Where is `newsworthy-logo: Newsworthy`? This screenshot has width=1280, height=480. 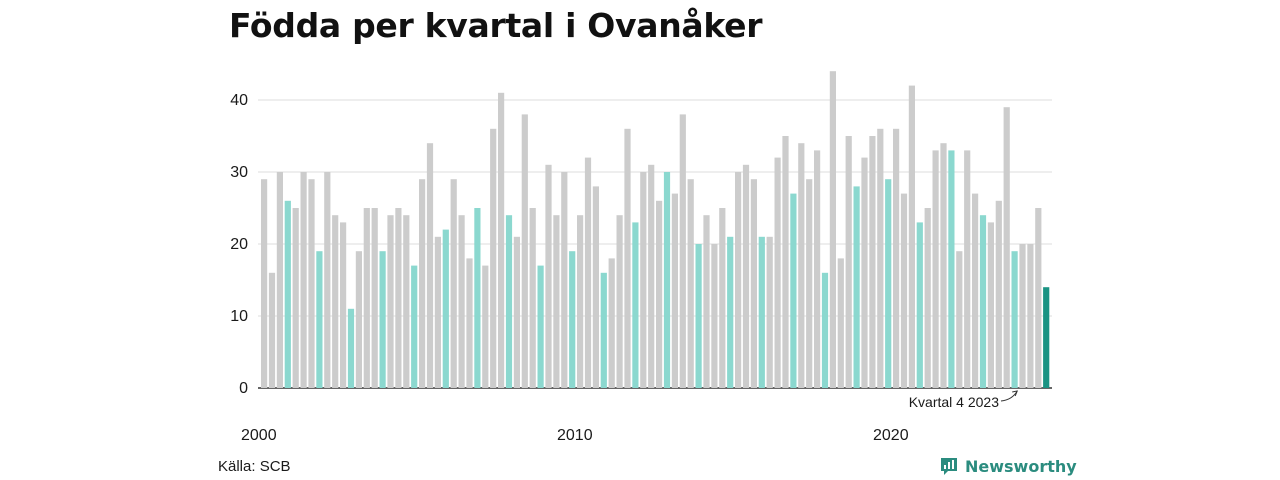 newsworthy-logo: Newsworthy is located at coordinates (1008, 466).